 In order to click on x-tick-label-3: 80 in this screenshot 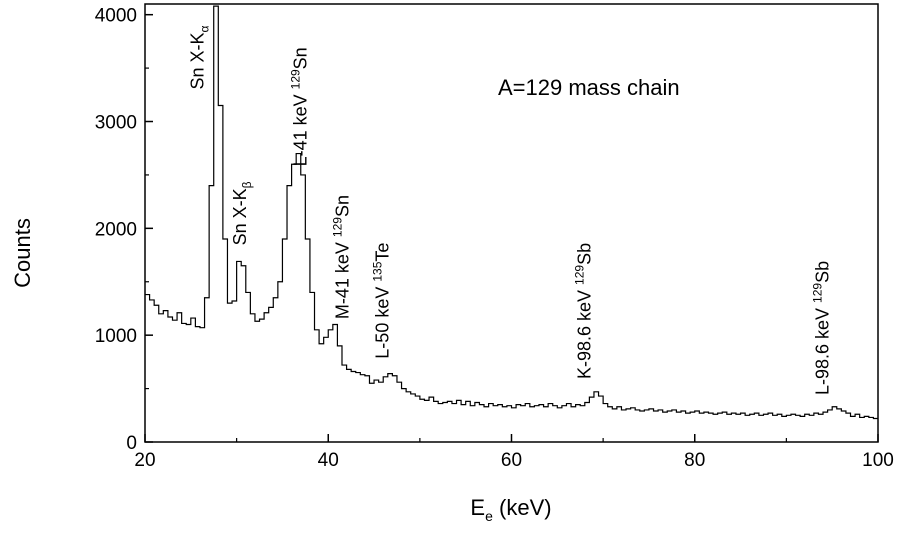, I will do `click(694, 460)`.